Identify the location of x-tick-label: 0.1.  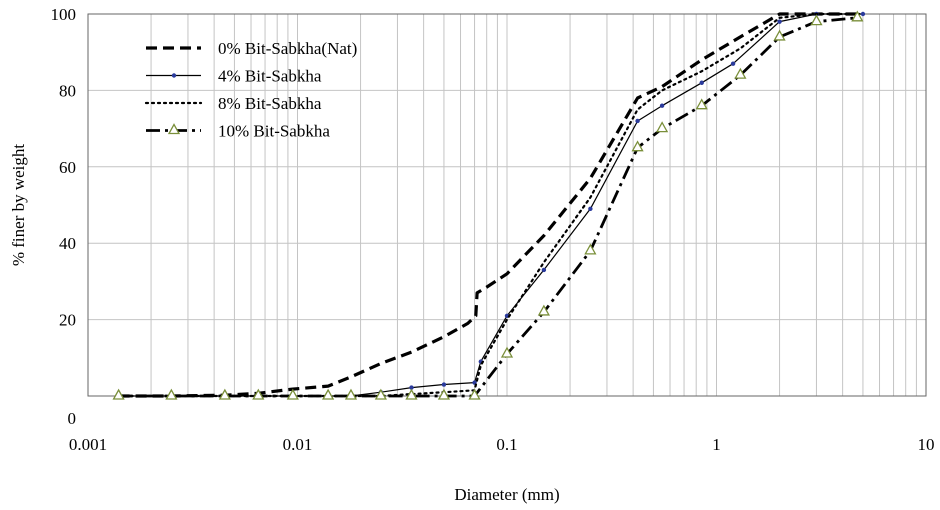
(506, 444).